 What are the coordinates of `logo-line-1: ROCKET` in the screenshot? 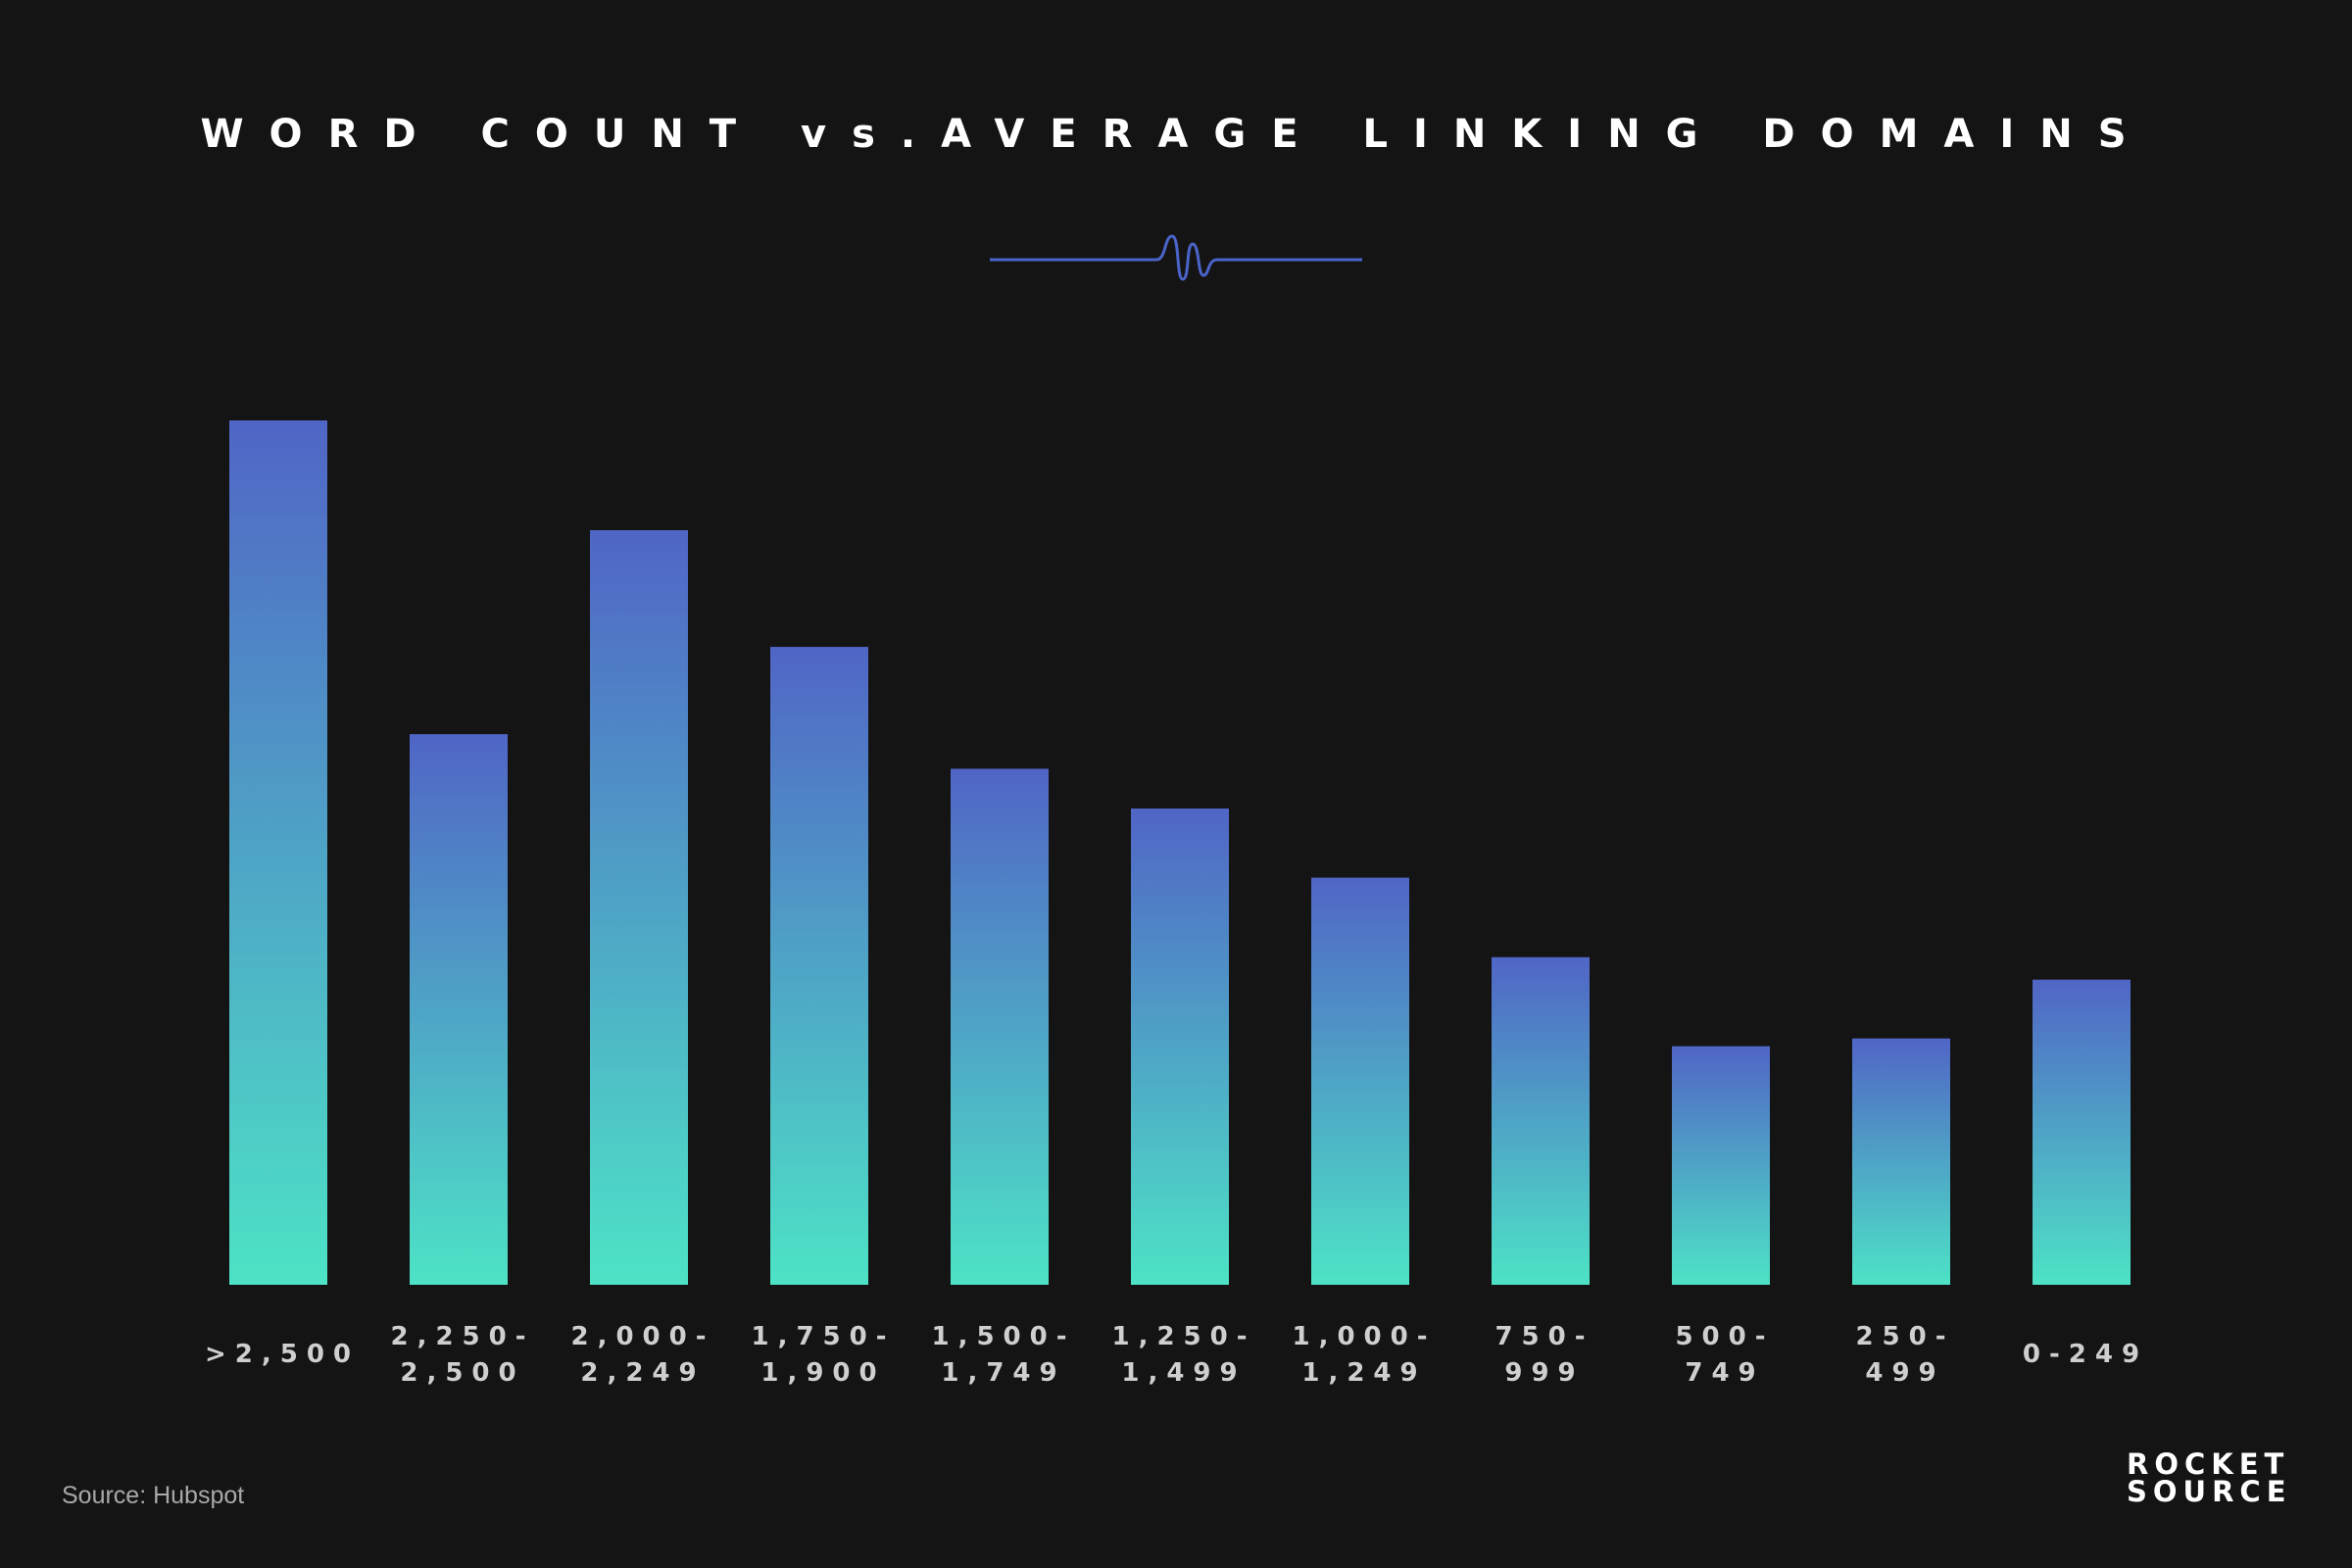 It's located at (2208, 1464).